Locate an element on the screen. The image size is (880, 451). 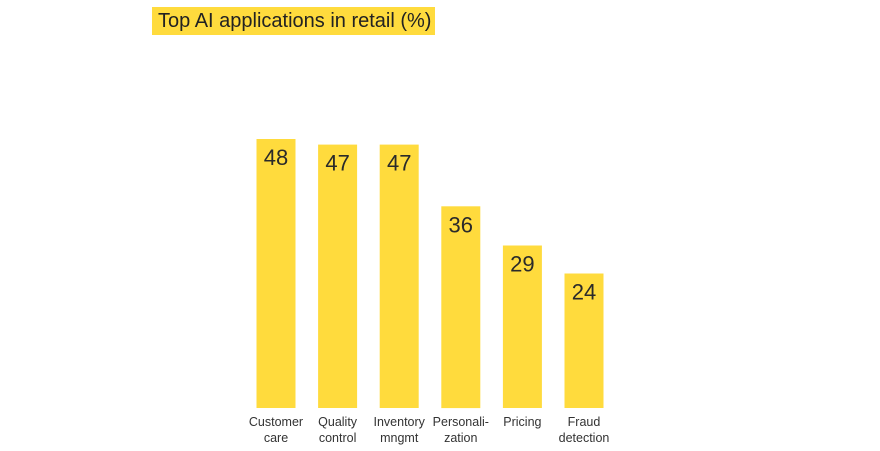
bar-value-label: 29 is located at coordinates (522, 264).